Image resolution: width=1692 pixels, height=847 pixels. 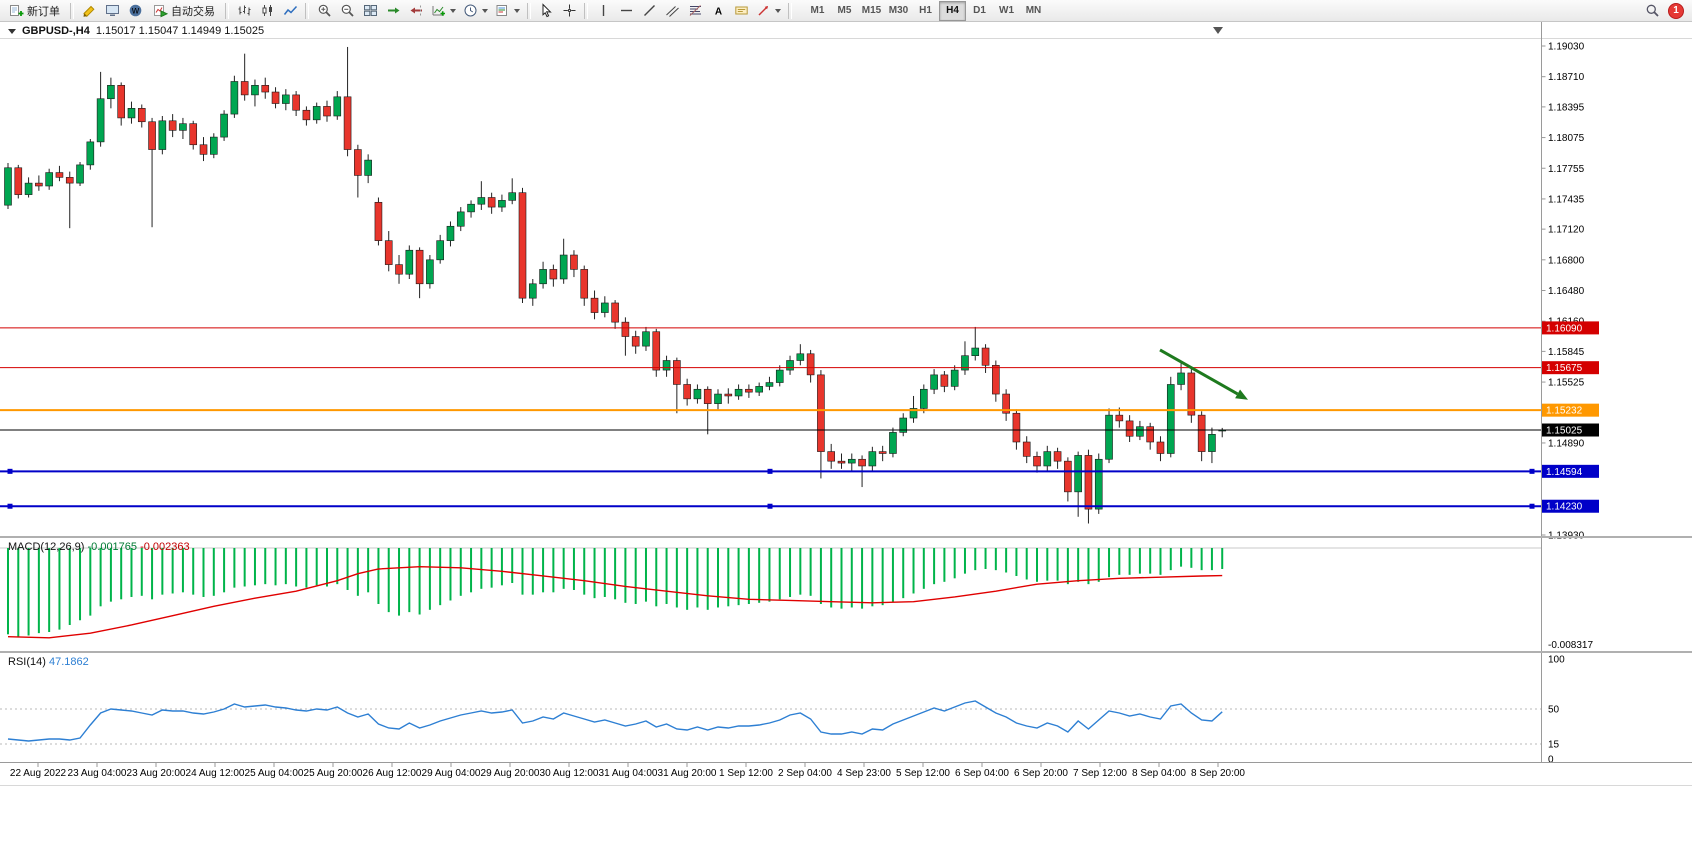 I want to click on trendline-button, so click(x=649, y=11).